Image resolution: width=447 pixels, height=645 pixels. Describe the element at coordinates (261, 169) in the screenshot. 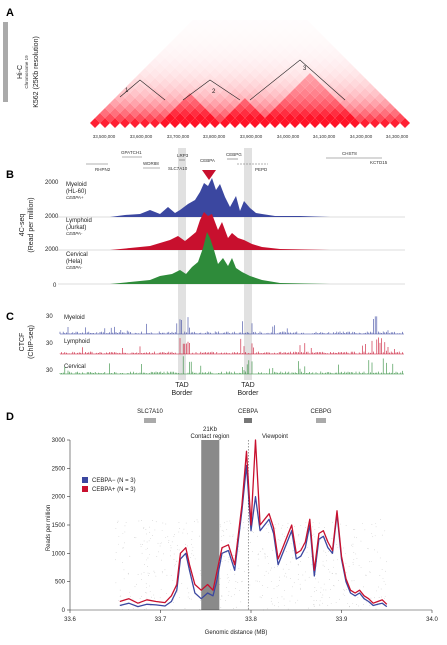

I see `gene-label-pepd: PEPD` at that location.